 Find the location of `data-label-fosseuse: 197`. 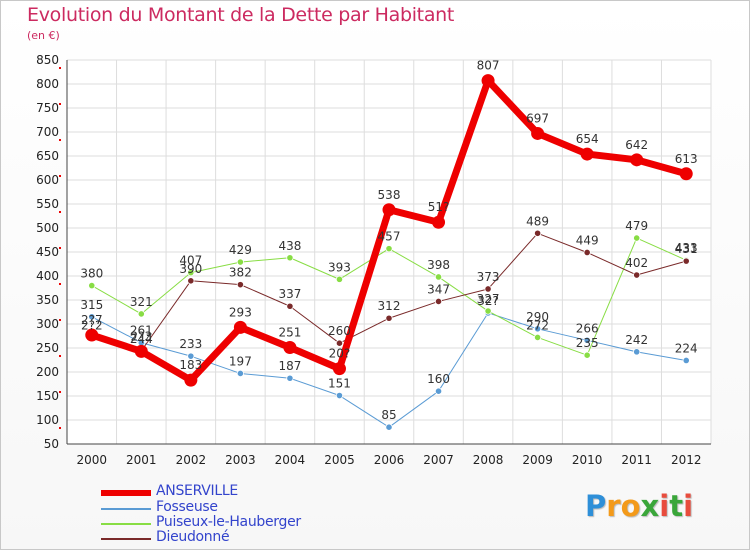

data-label-fosseuse: 197 is located at coordinates (240, 361).